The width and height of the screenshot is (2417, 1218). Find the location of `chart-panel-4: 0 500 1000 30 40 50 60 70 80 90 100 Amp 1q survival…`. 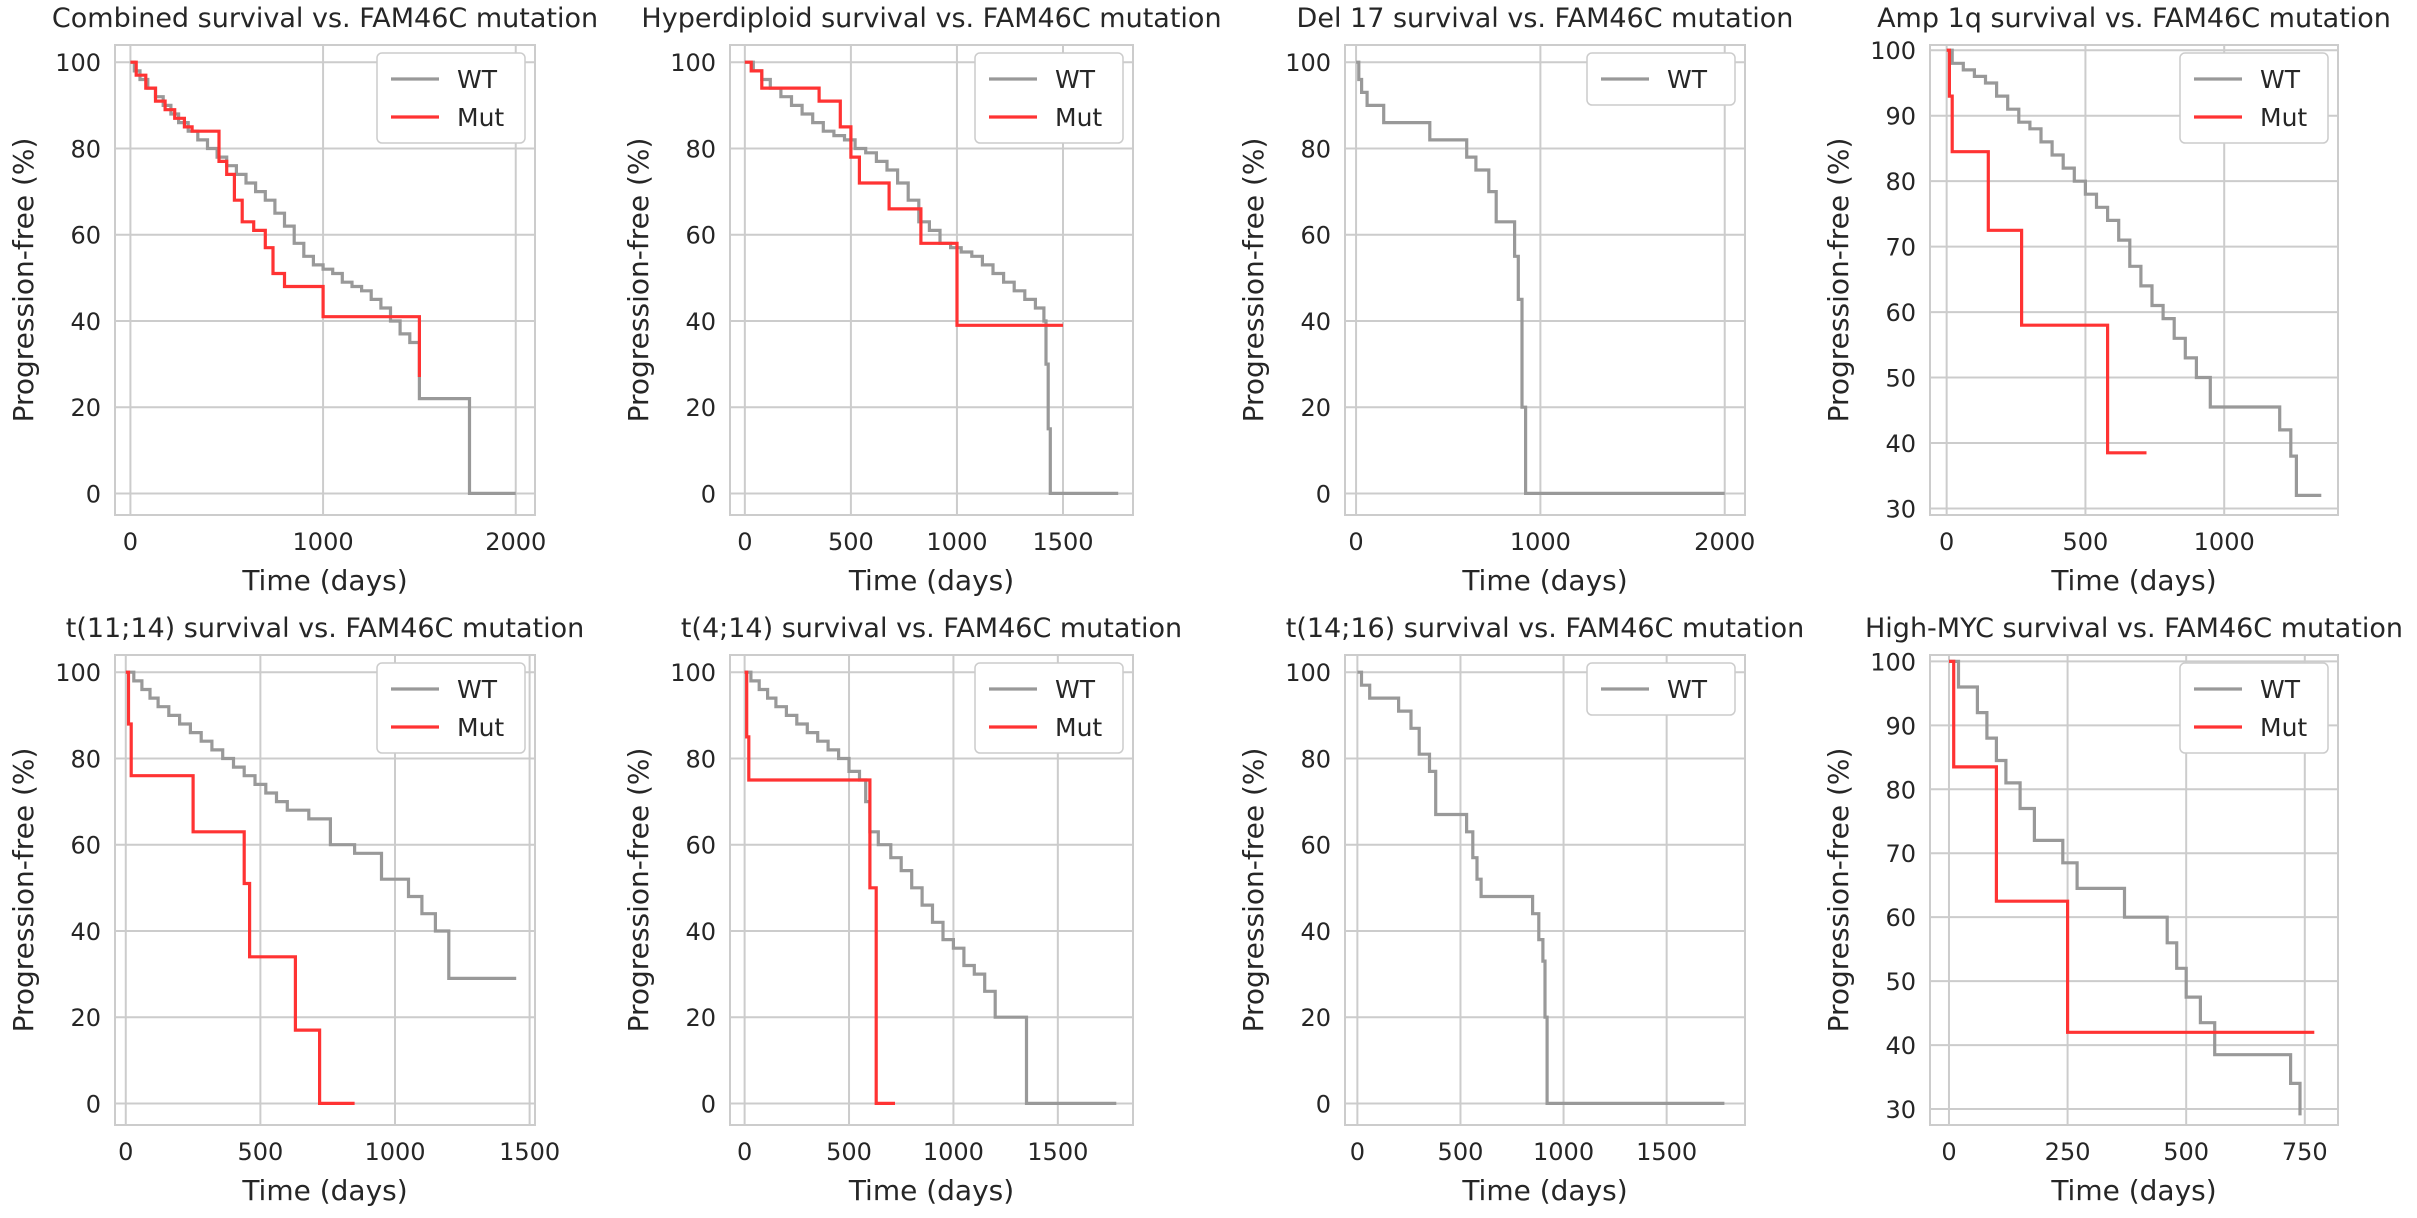

chart-panel-4: 0 500 1000 30 40 50 60 70 80 90 100 Amp 1q survival… is located at coordinates (2106, 300).